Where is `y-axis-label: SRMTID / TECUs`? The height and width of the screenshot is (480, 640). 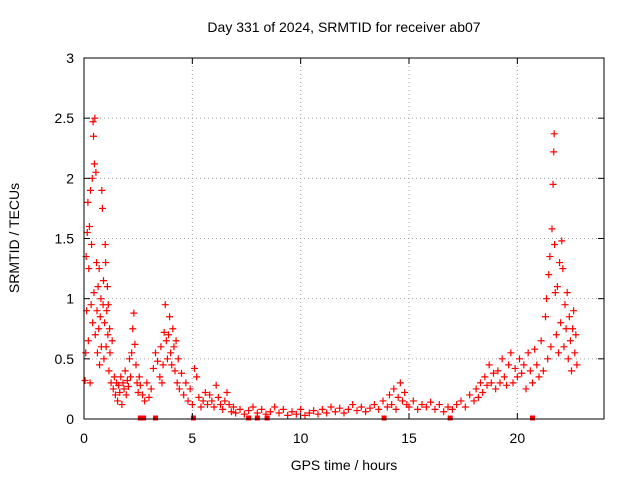 y-axis-label: SRMTID / TECUs is located at coordinates (14, 238).